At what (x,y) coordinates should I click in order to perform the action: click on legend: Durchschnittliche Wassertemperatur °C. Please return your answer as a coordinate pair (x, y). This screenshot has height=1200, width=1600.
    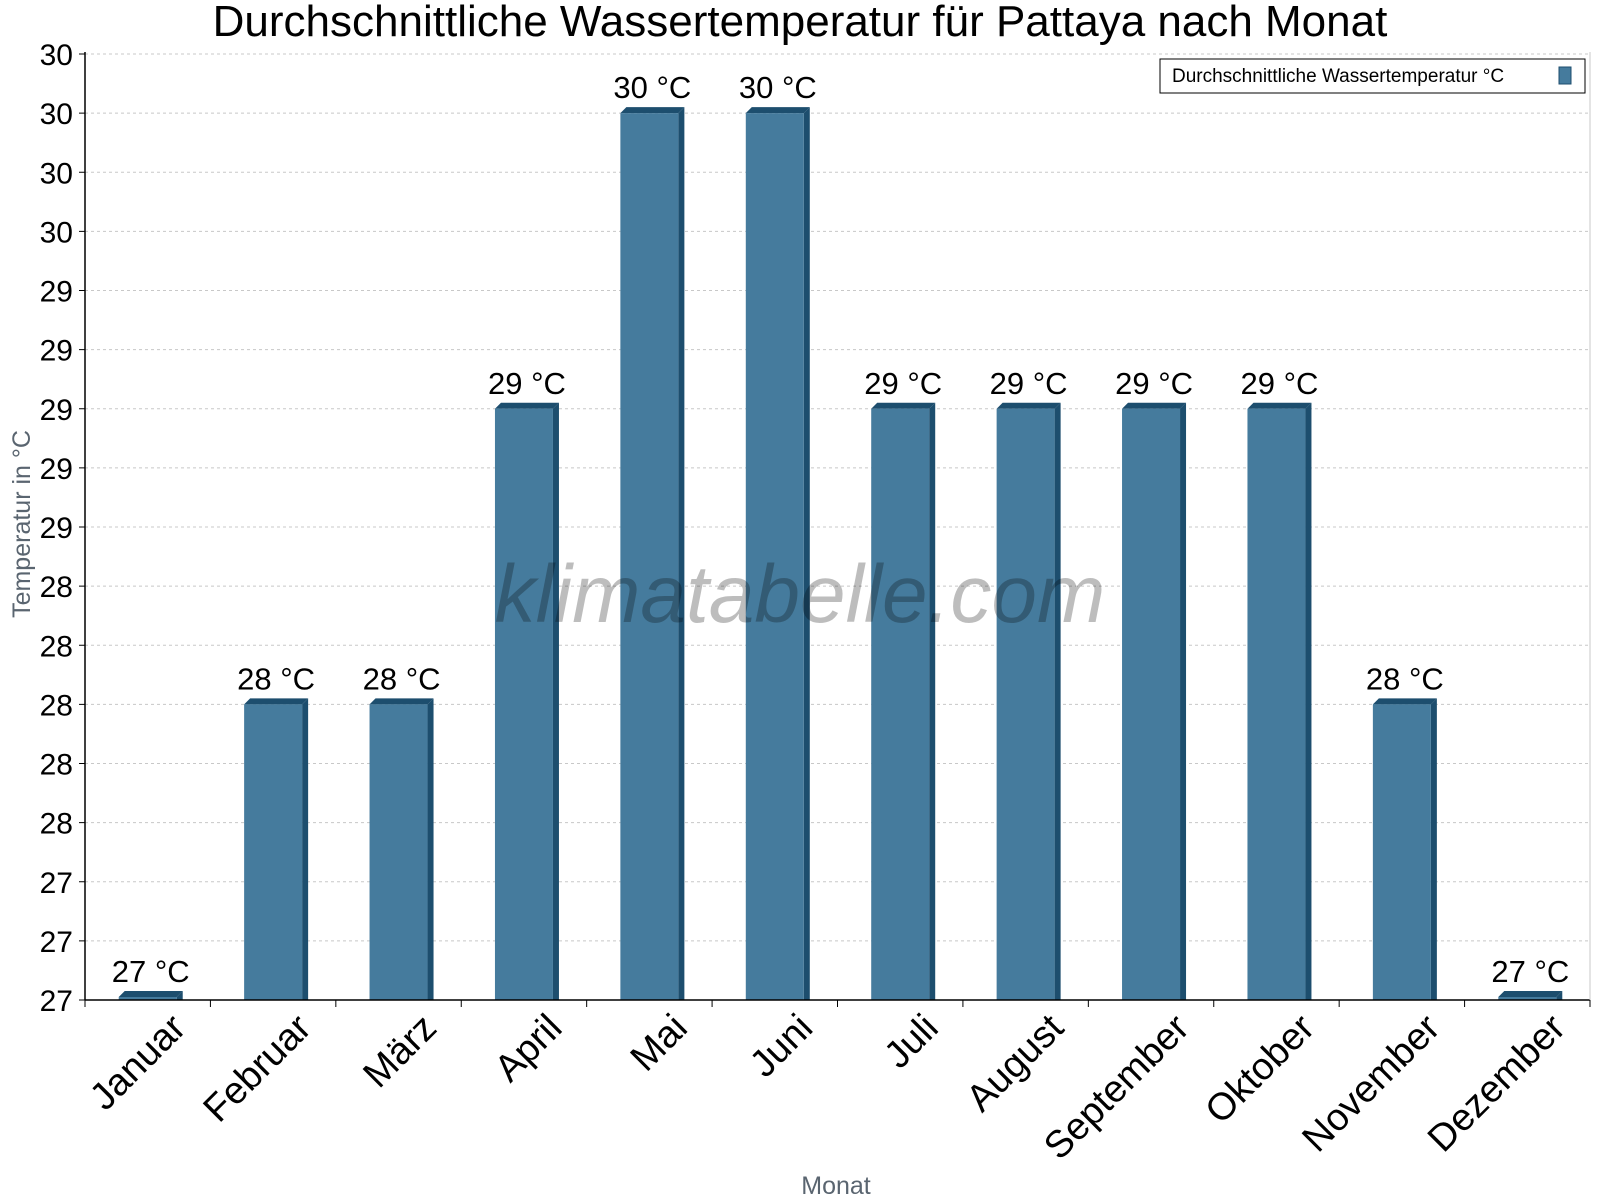
    Looking at the image, I should click on (1372, 76).